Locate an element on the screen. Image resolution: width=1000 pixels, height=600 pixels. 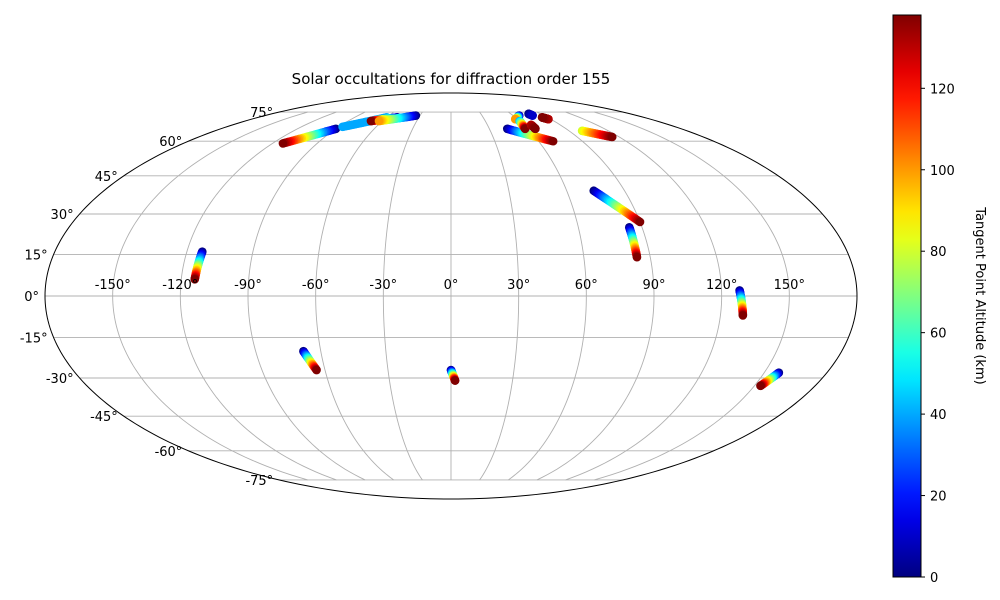
lat-tick-label: 75° is located at coordinates (261, 113).